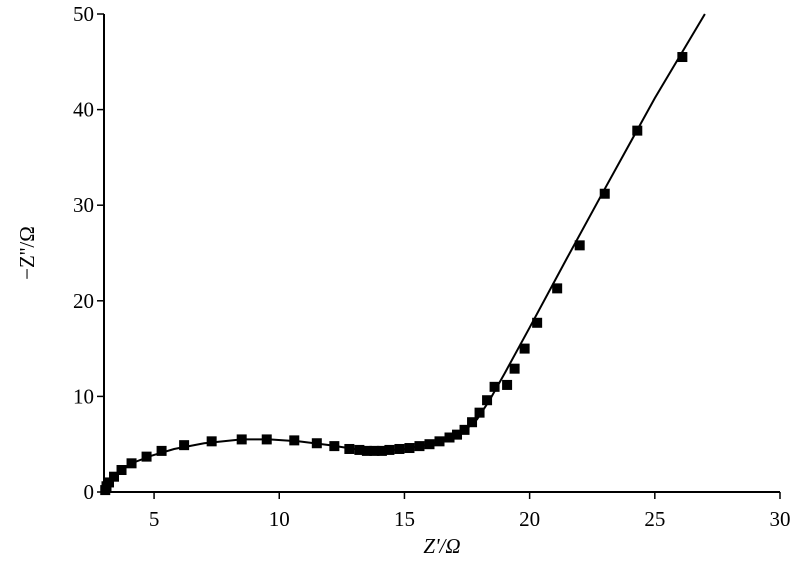 This screenshot has height=575, width=800. What do you see at coordinates (404, 519) in the screenshot?
I see `x-tick-label: 15` at bounding box center [404, 519].